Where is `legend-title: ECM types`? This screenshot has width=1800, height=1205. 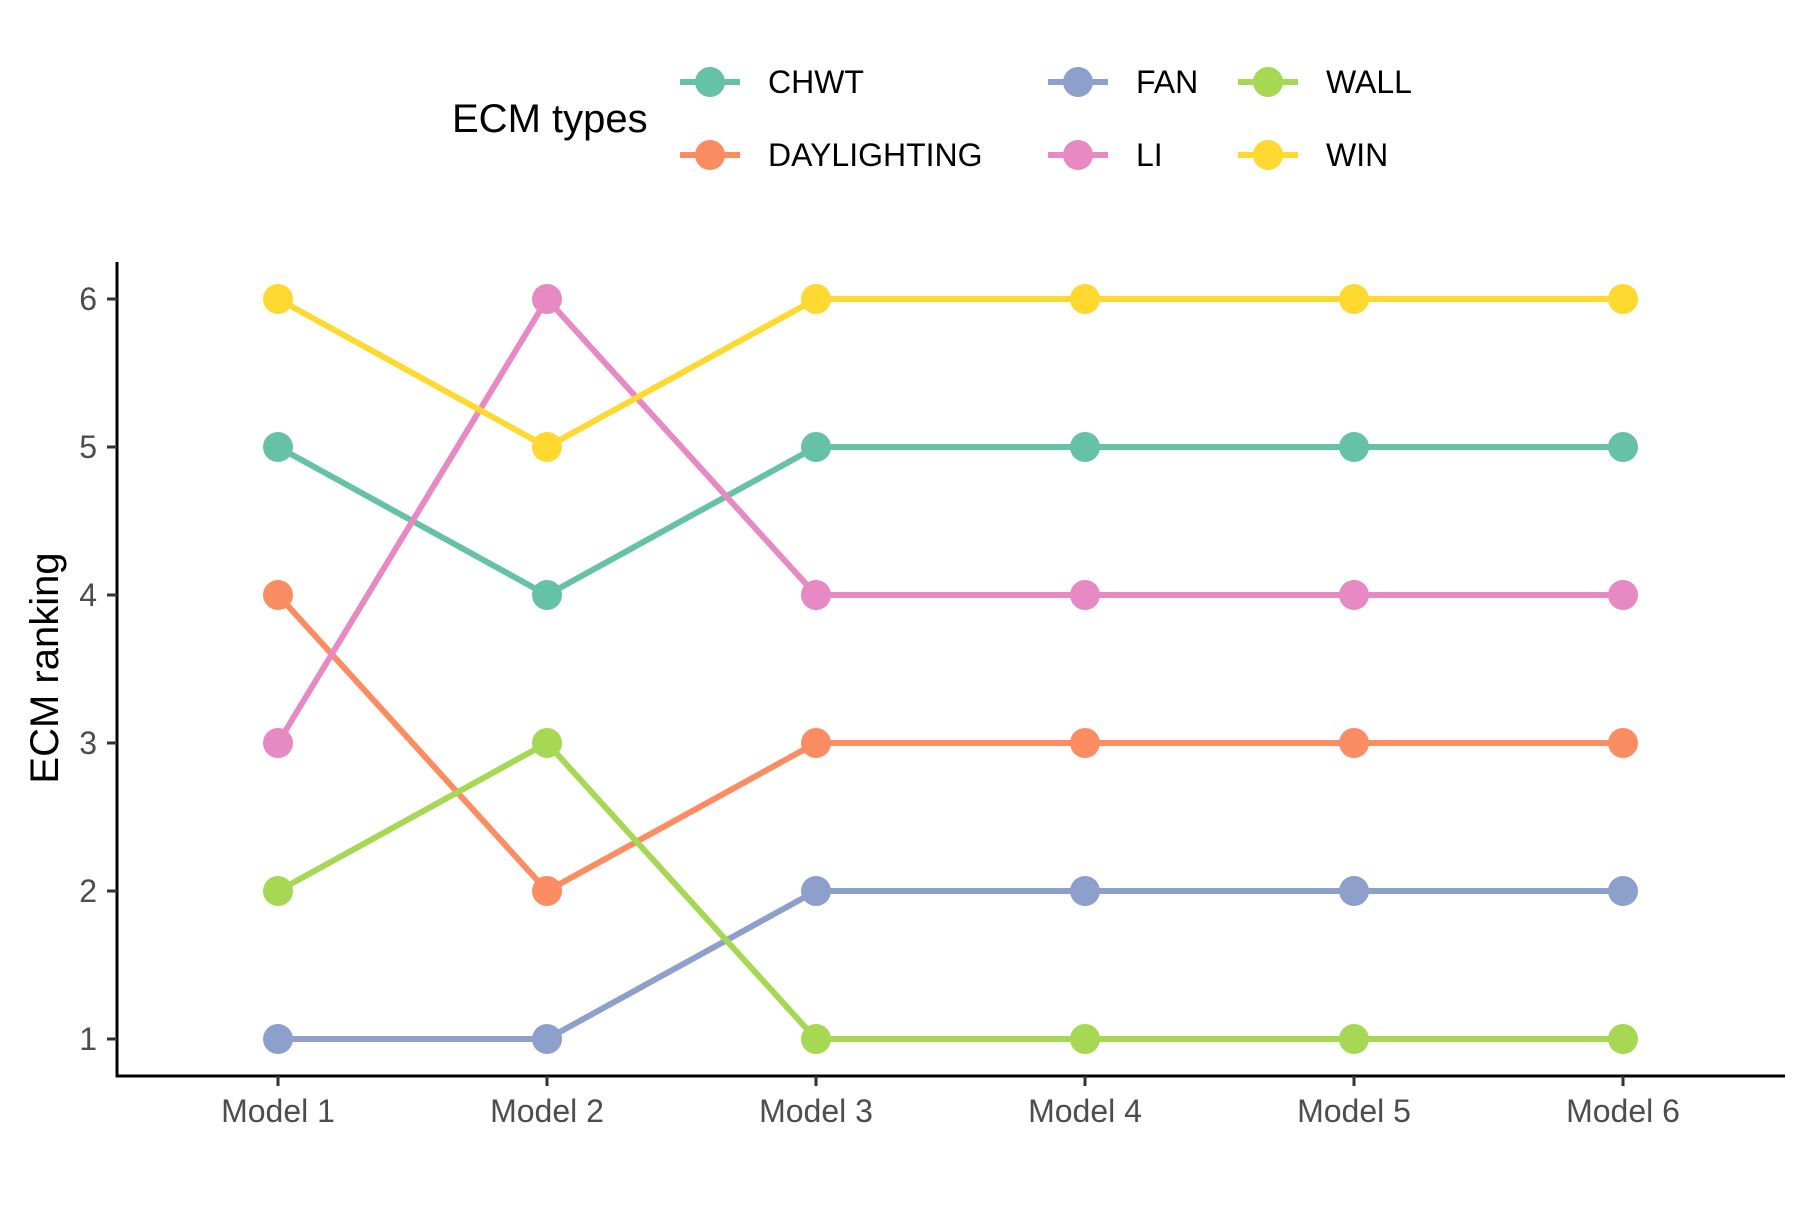
legend-title: ECM types is located at coordinates (550, 119).